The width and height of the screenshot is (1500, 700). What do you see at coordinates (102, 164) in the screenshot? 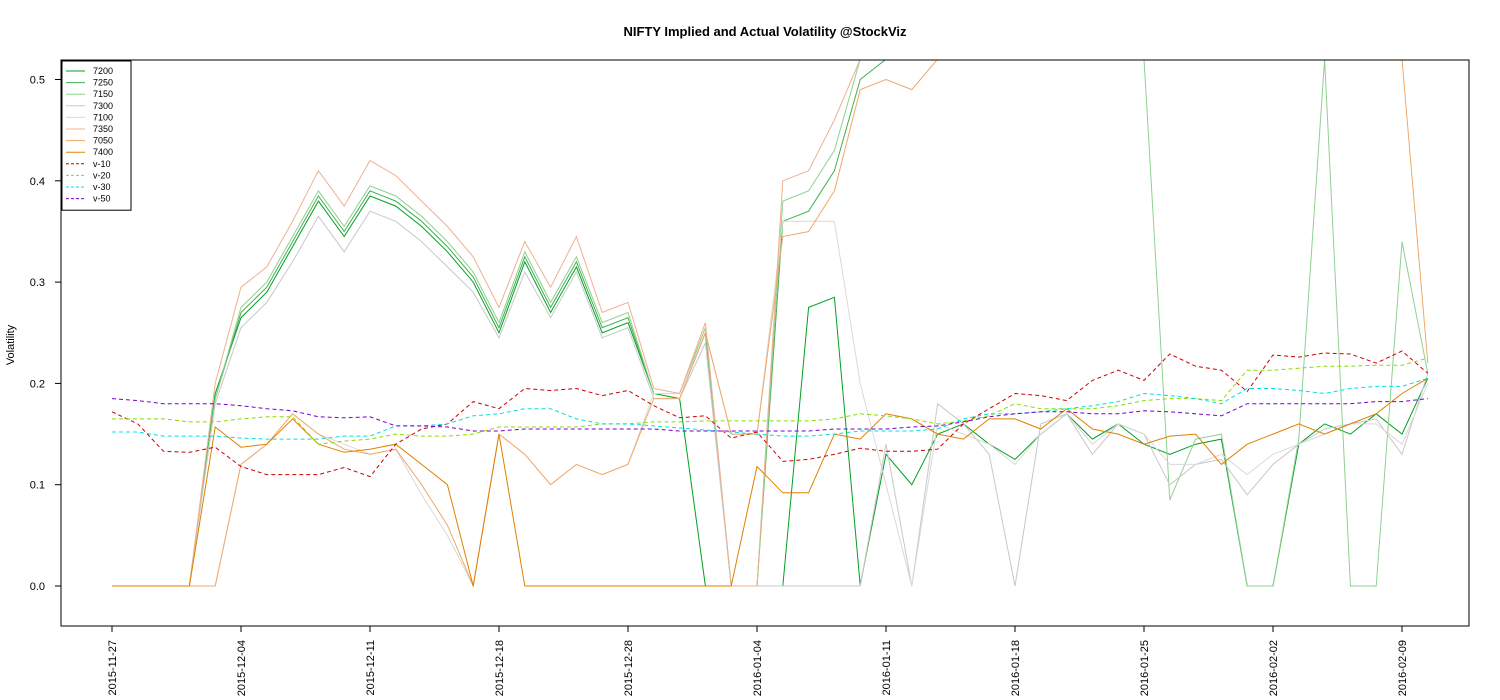
I see `legend-label: v-10` at bounding box center [102, 164].